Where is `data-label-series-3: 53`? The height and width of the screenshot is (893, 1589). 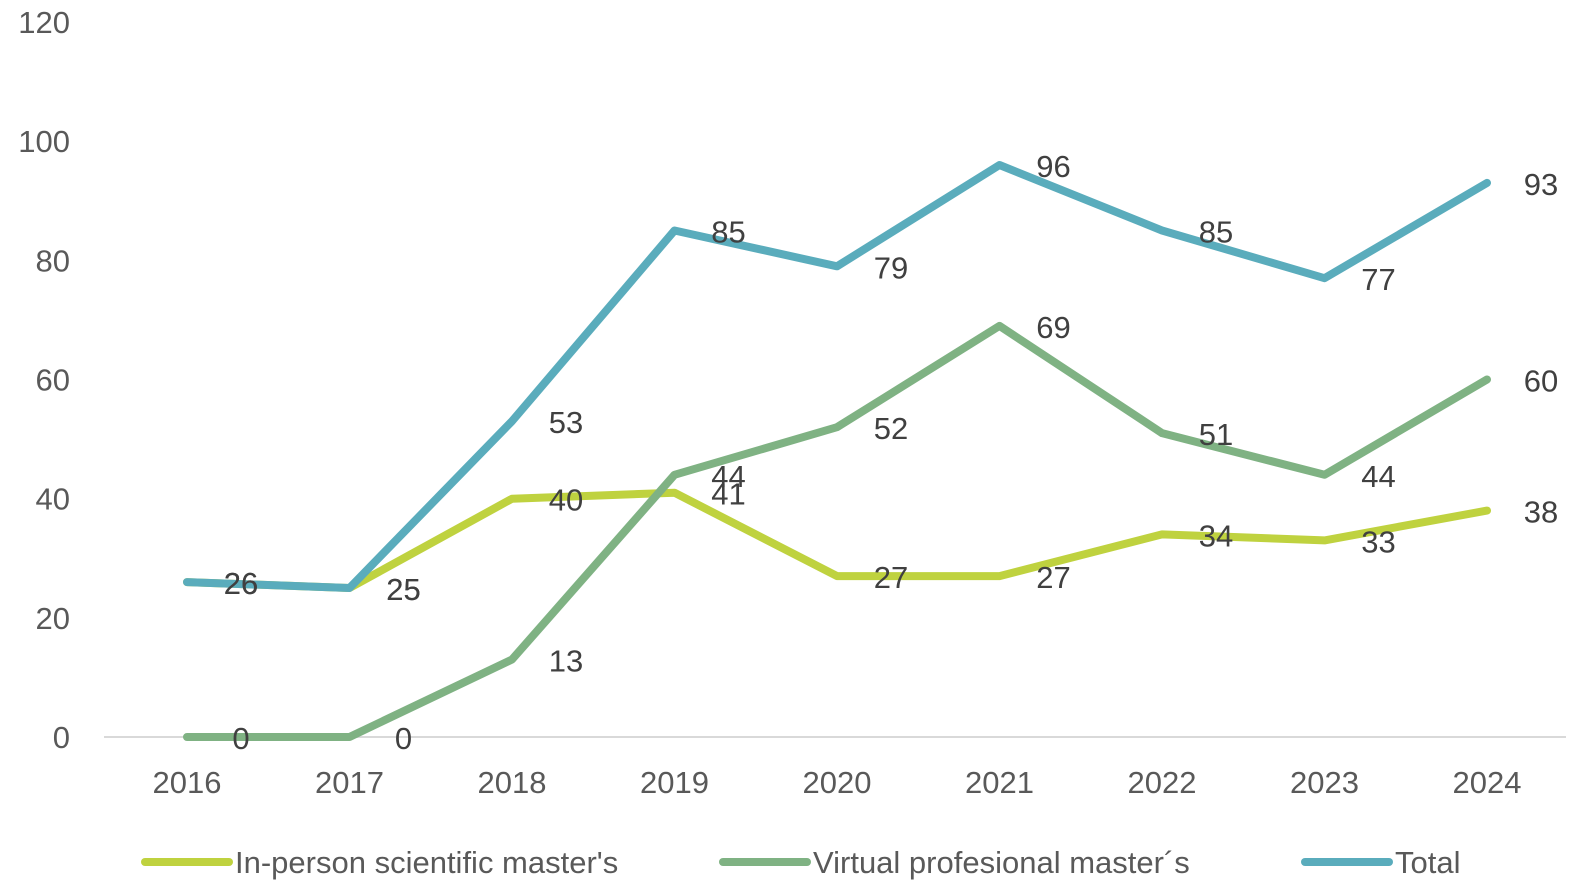 data-label-series-3: 53 is located at coordinates (566, 422).